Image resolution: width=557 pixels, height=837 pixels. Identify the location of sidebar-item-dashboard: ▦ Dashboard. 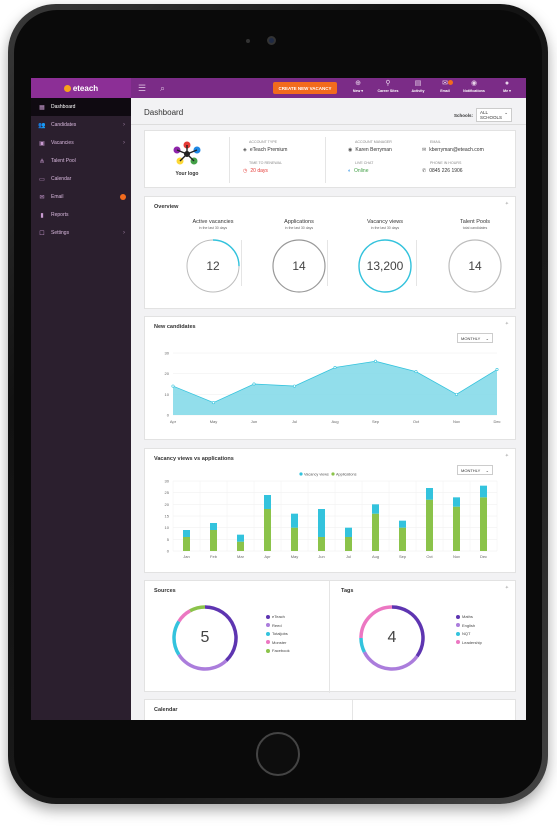
(81, 107).